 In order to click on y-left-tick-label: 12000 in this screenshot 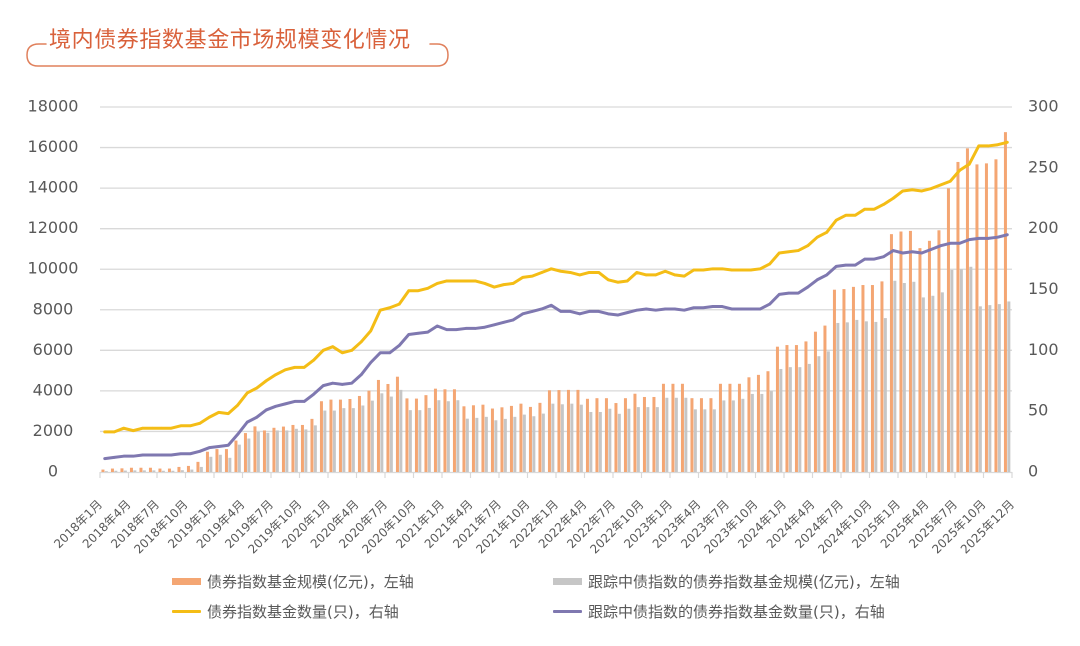, I will do `click(53, 227)`.